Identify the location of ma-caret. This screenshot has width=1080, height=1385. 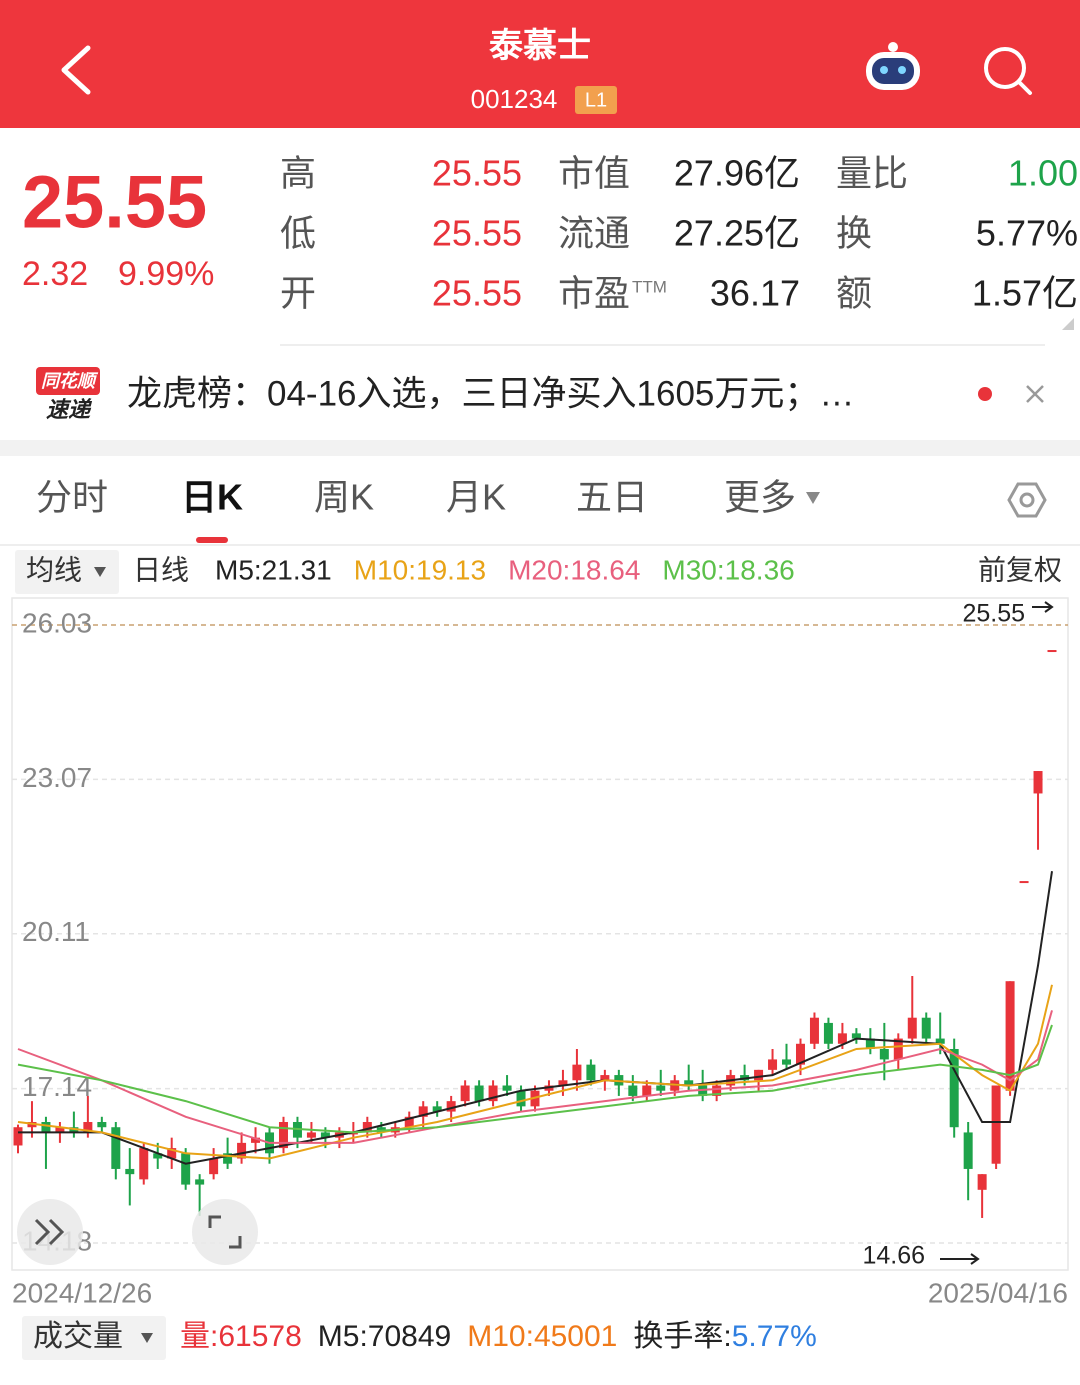
(100, 572).